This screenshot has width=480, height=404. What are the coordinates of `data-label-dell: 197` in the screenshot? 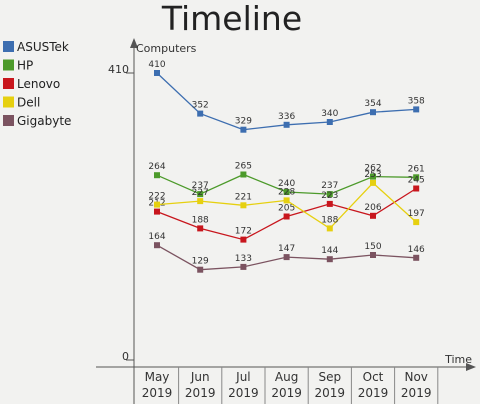 It's located at (416, 214).